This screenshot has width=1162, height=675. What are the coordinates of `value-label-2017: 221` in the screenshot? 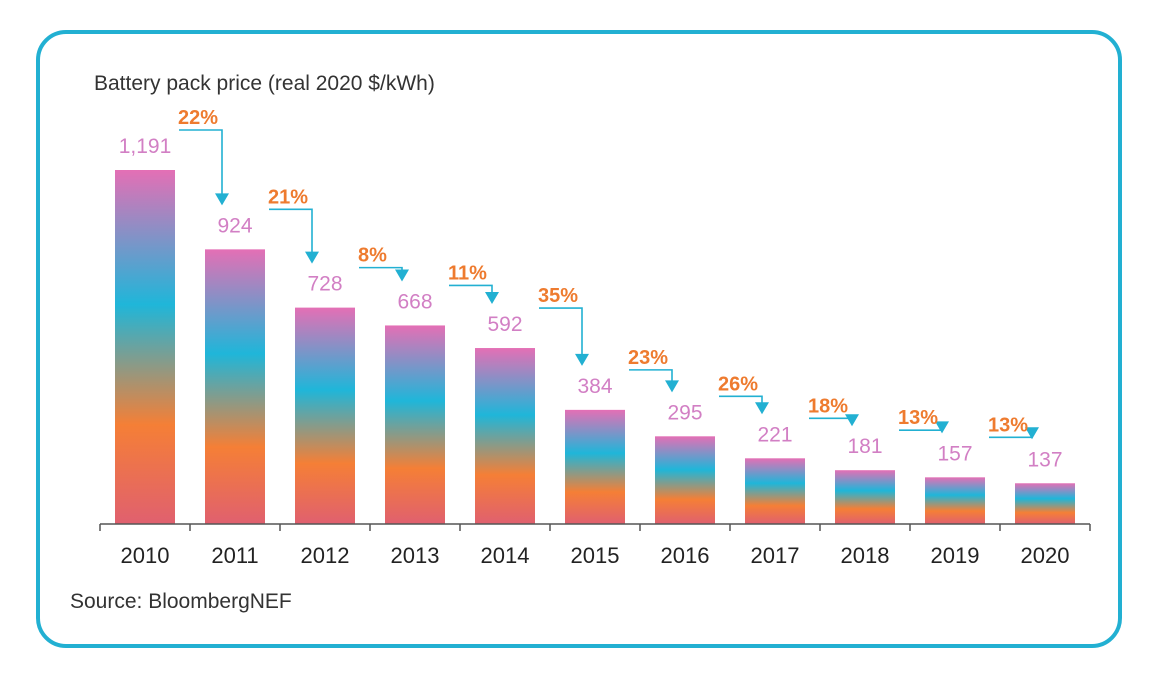 It's located at (774, 434).